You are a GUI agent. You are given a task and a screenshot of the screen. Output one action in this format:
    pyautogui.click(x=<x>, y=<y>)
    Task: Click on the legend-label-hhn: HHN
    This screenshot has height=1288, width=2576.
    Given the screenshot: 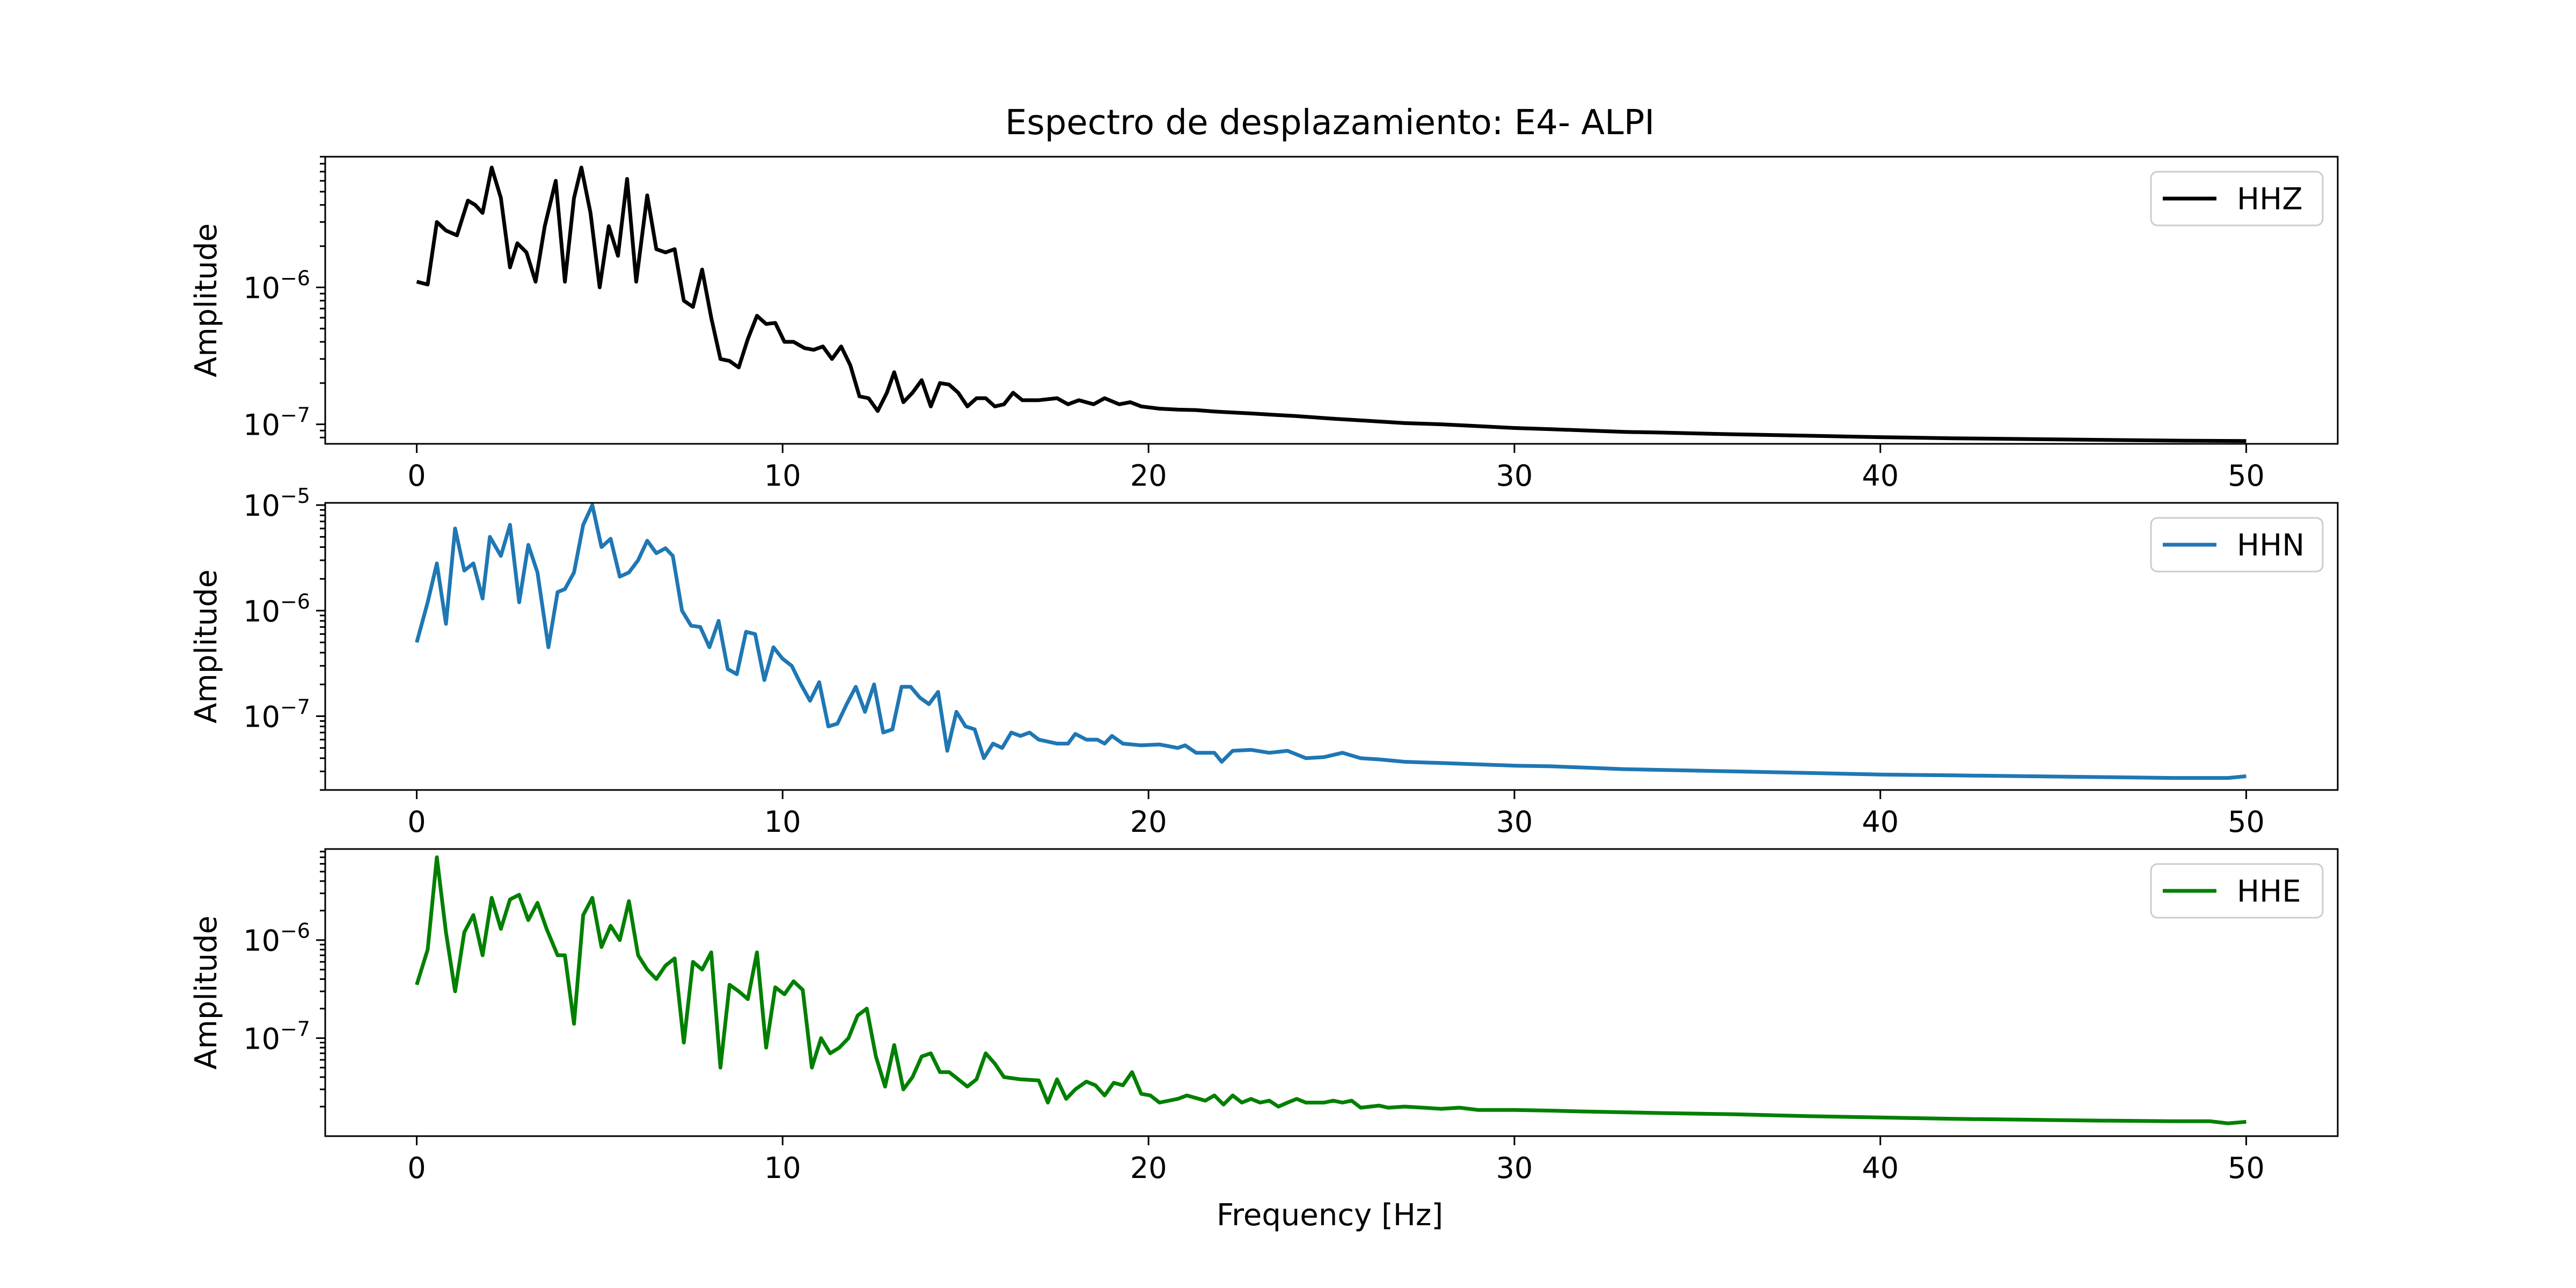 What is the action you would take?
    pyautogui.click(x=2270, y=545)
    